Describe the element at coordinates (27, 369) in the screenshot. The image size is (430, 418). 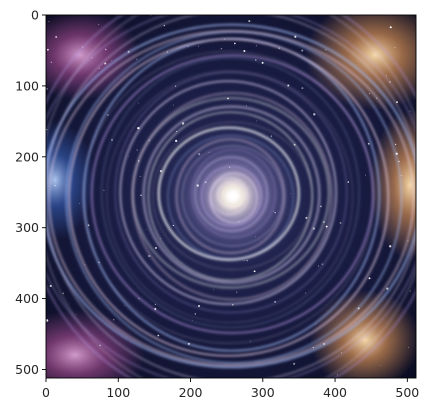
I see `y-tick-label: 500` at that location.